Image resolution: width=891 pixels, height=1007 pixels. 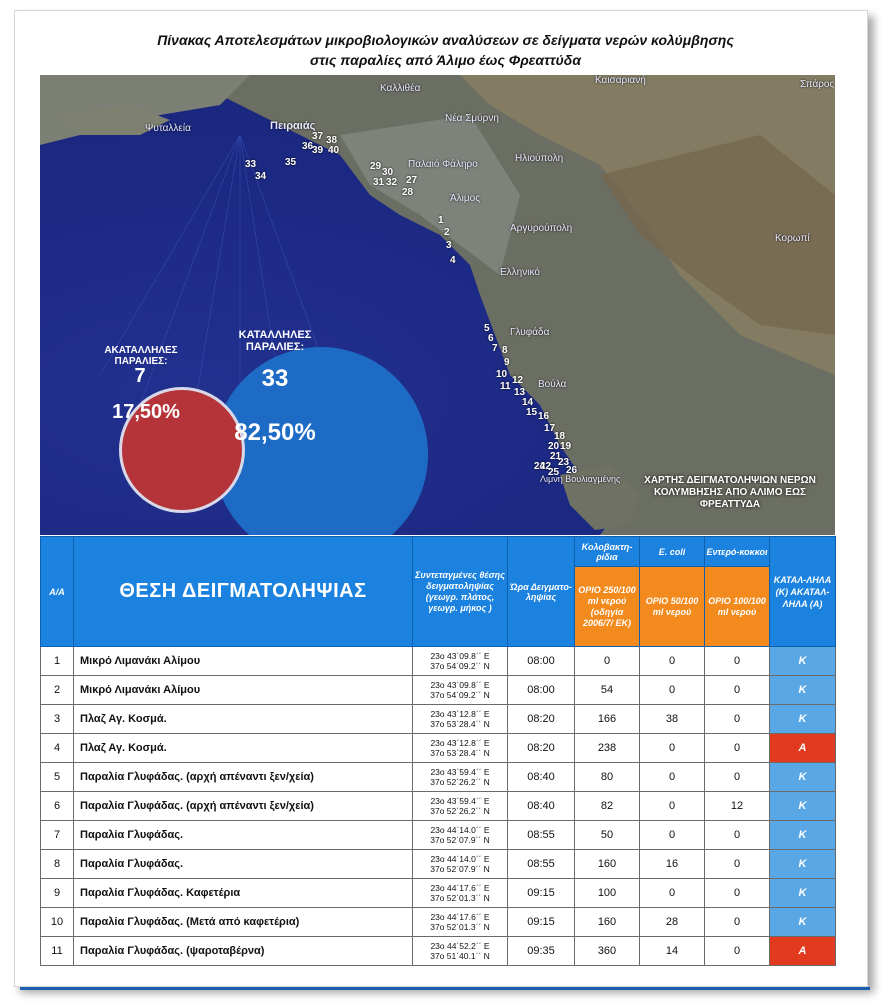 I want to click on beach-number: 8, so click(x=505, y=350).